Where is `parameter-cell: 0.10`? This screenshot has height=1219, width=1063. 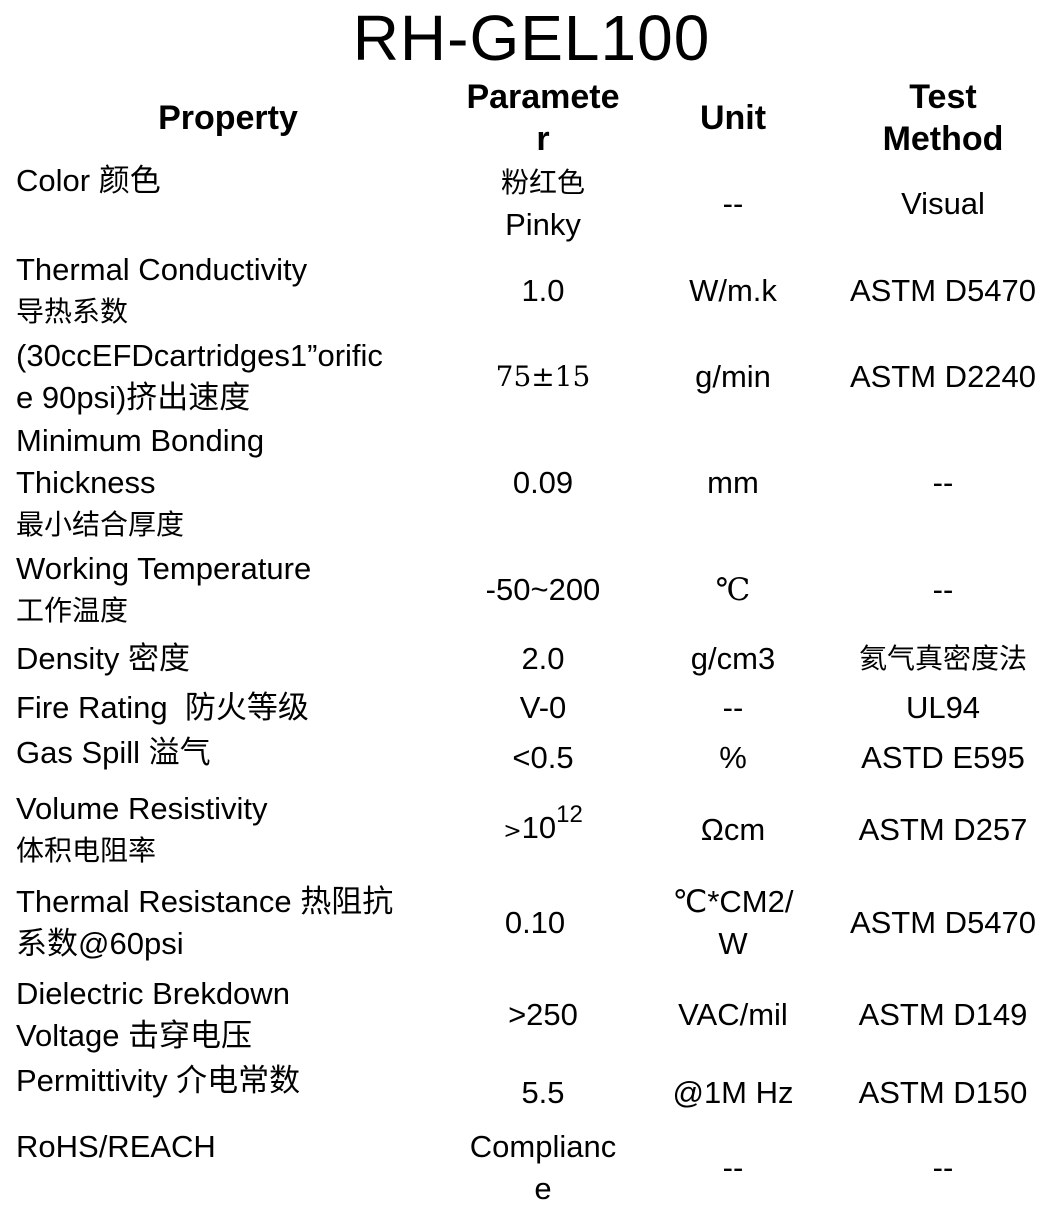
parameter-cell: 0.10 is located at coordinates (535, 922).